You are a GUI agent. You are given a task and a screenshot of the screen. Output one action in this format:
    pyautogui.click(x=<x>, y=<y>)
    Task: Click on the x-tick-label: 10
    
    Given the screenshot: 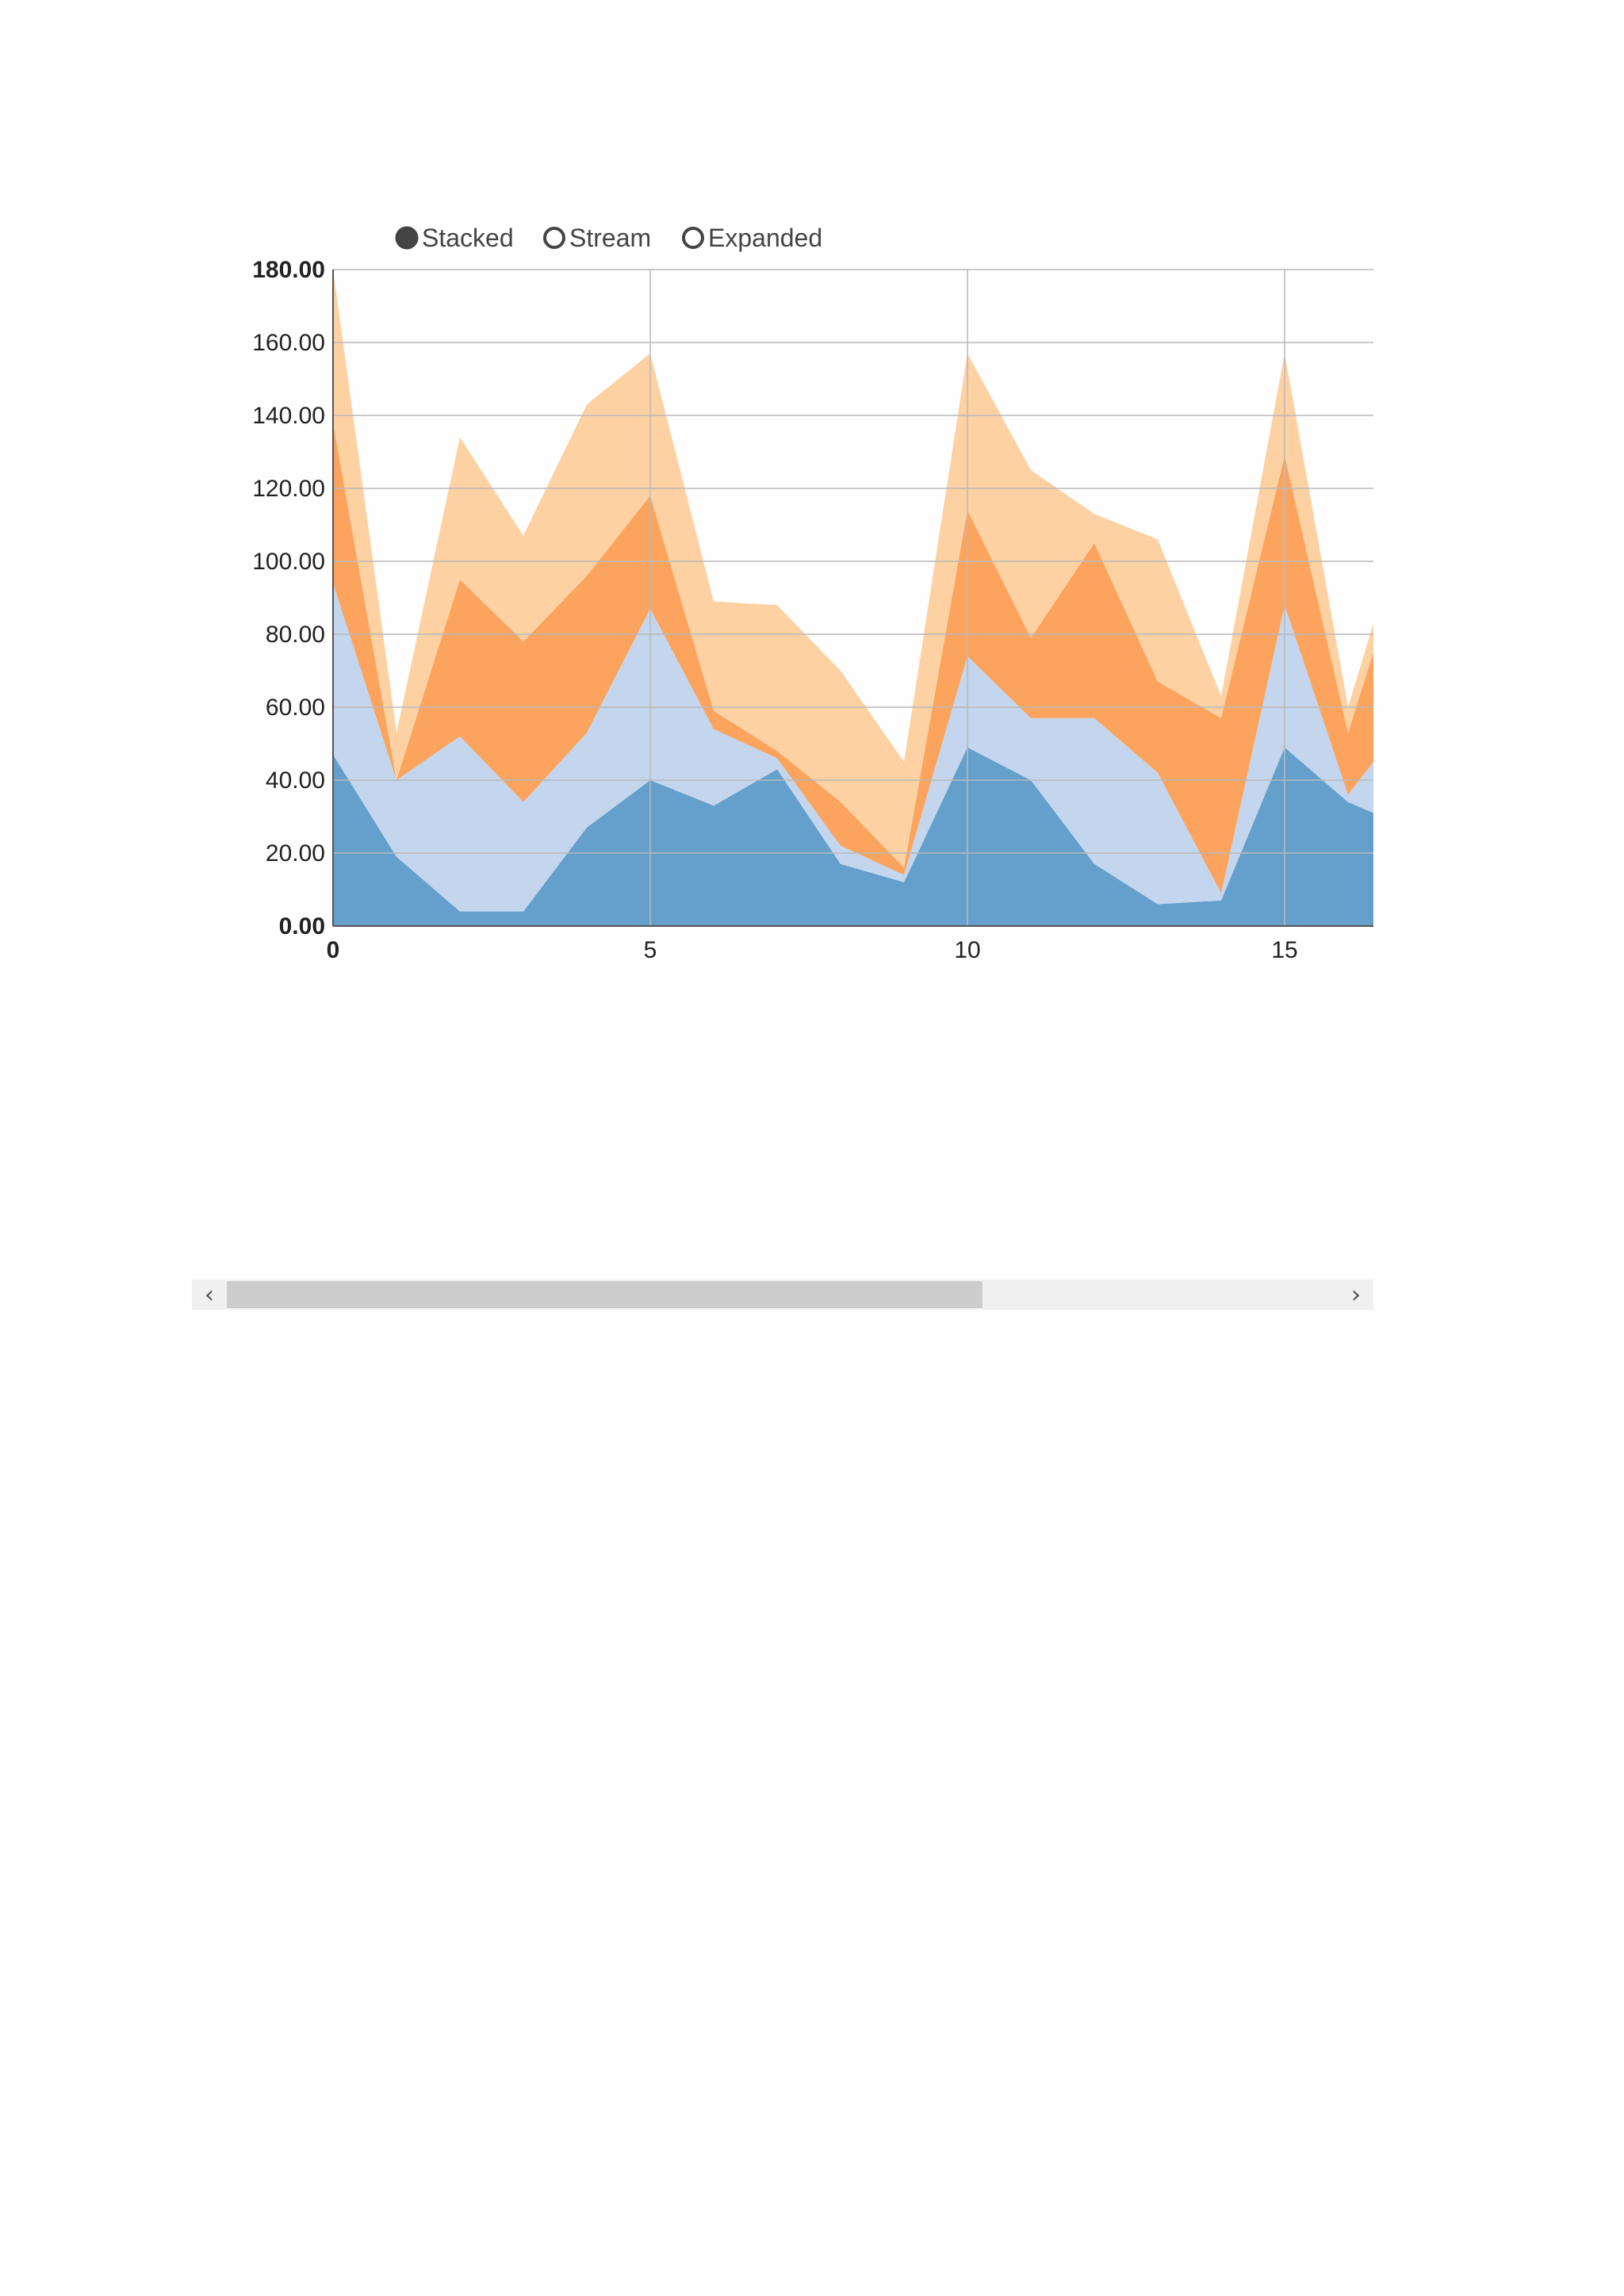 What is the action you would take?
    pyautogui.click(x=967, y=950)
    